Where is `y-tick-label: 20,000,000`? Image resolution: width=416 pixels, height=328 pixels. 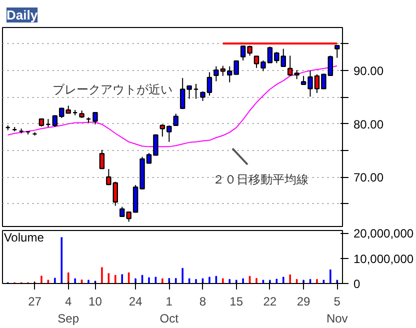 y-tick-label: 20,000,000 is located at coordinates (384, 233).